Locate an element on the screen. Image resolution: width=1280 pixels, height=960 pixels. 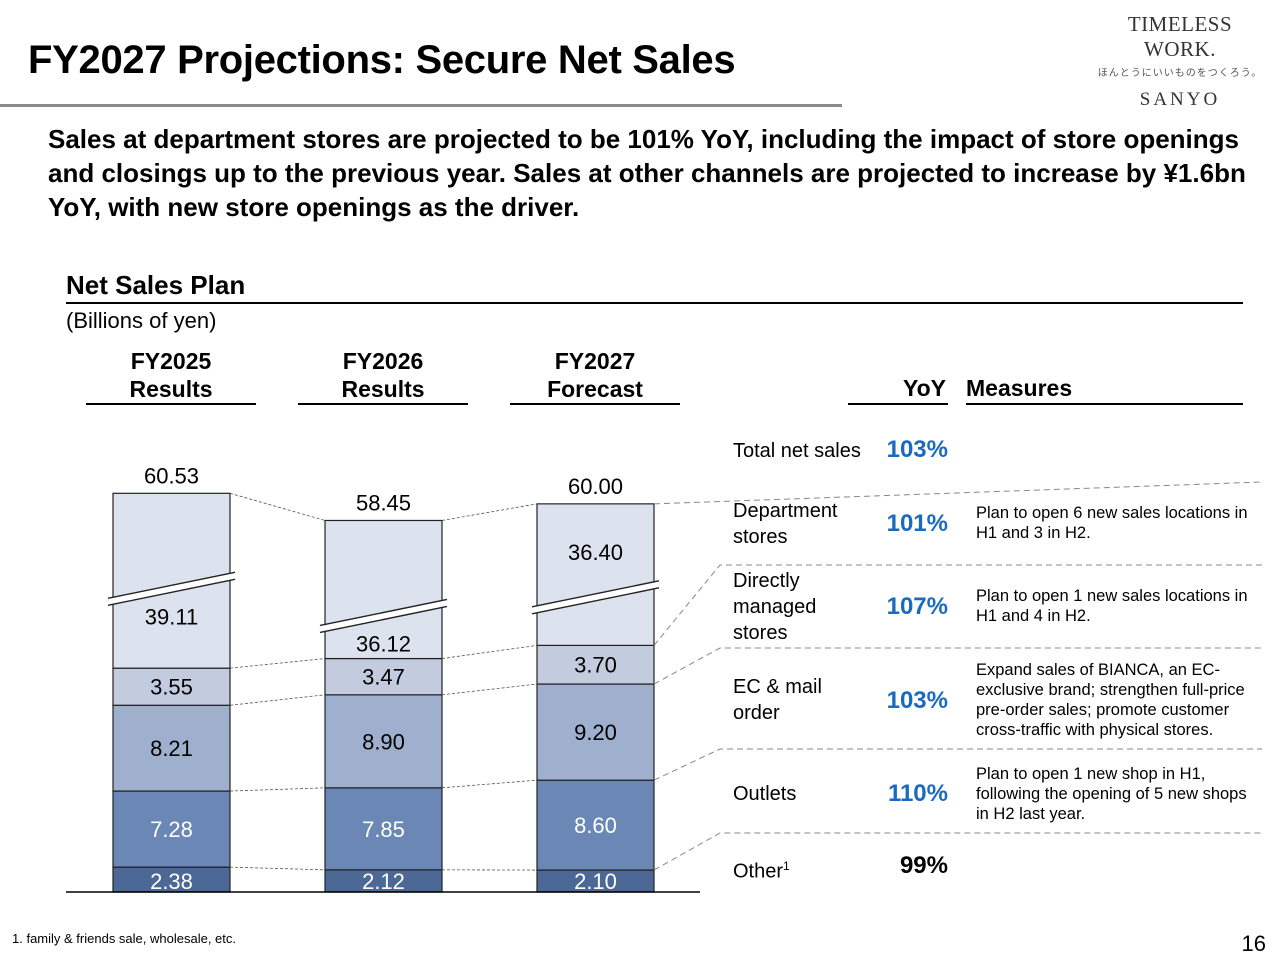
measures-column-header: Measures is located at coordinates (1019, 388).